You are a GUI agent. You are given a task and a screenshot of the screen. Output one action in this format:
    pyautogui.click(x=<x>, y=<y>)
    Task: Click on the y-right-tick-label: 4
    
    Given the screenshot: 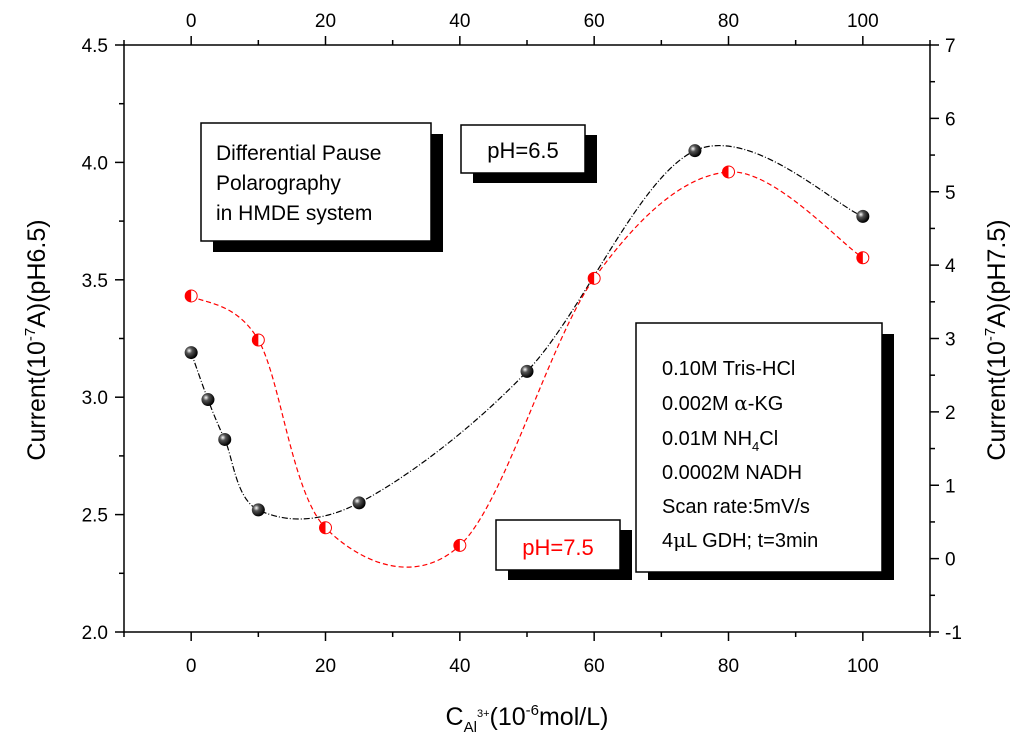 What is the action you would take?
    pyautogui.click(x=950, y=266)
    